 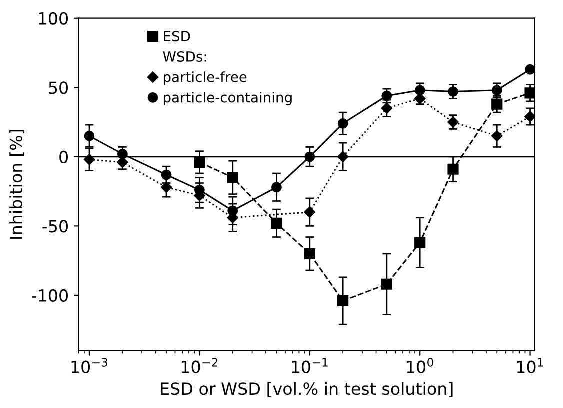 I want to click on x-axis-title: ESD or WSD [vol.% in test solution], so click(x=307, y=390).